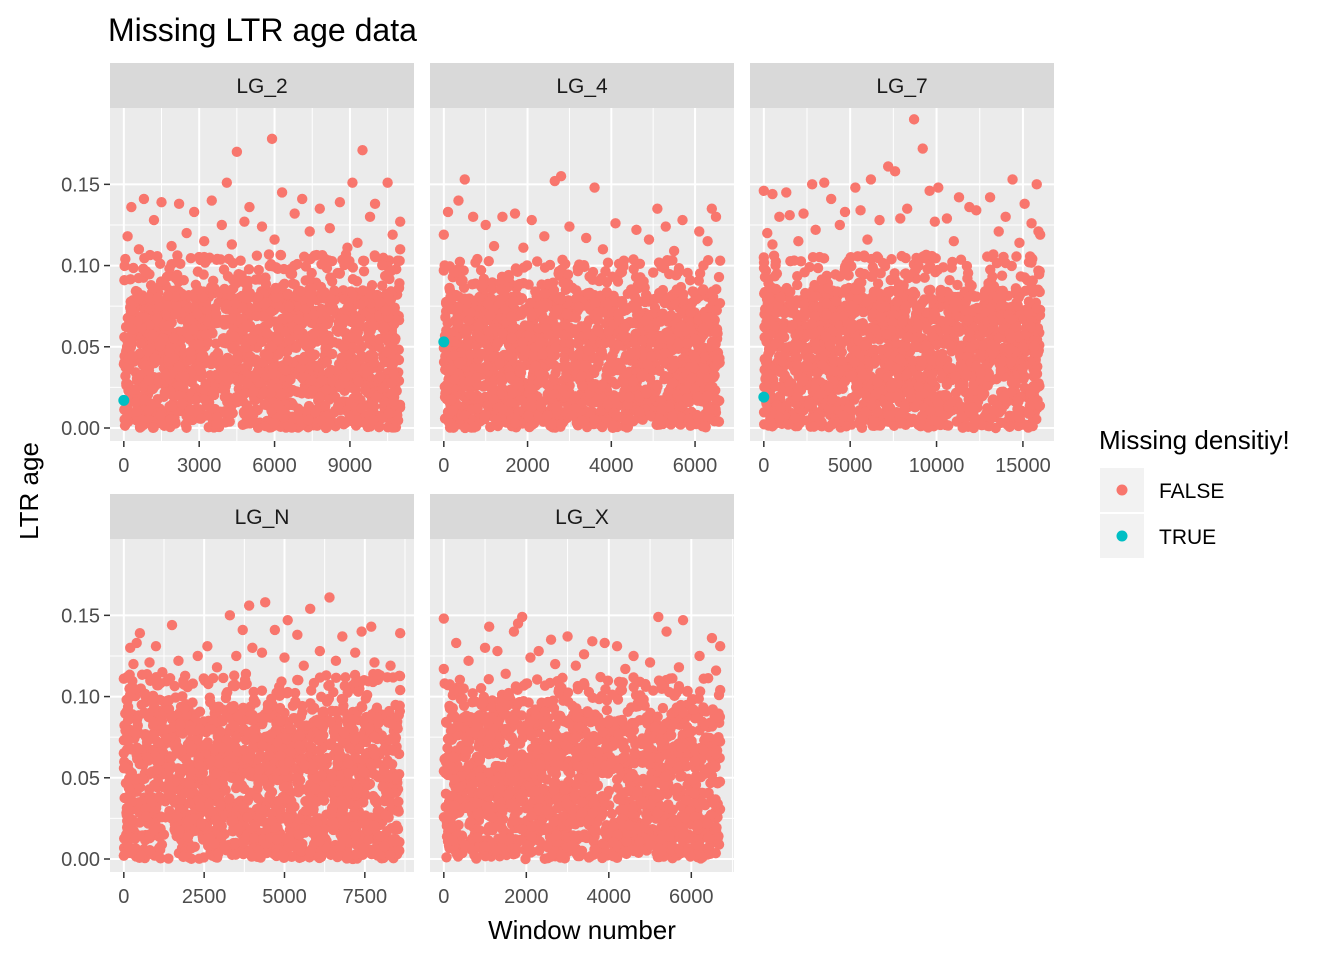  Describe the element at coordinates (199, 466) in the screenshot. I see `x-tick-label: 3000` at that location.